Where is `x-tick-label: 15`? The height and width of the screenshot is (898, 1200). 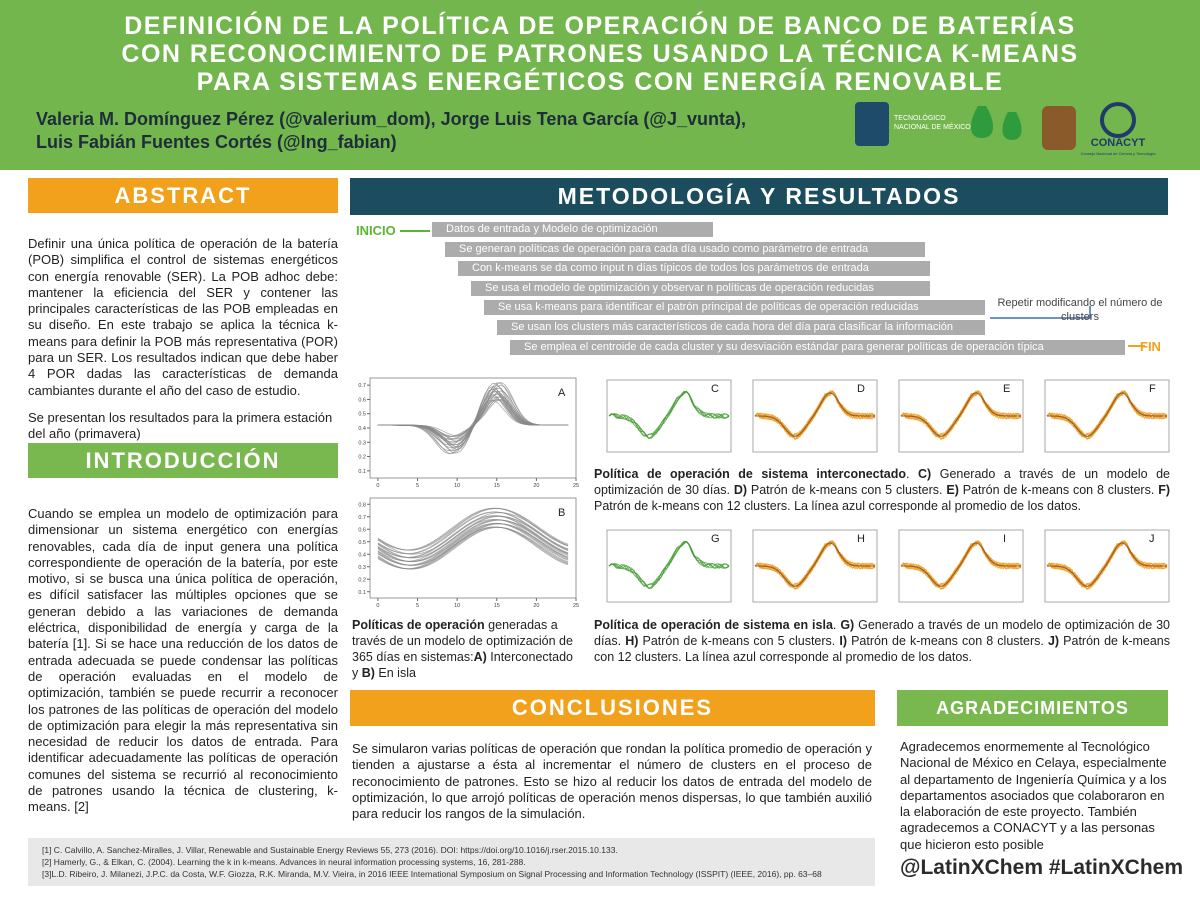 x-tick-label: 15 is located at coordinates (497, 606).